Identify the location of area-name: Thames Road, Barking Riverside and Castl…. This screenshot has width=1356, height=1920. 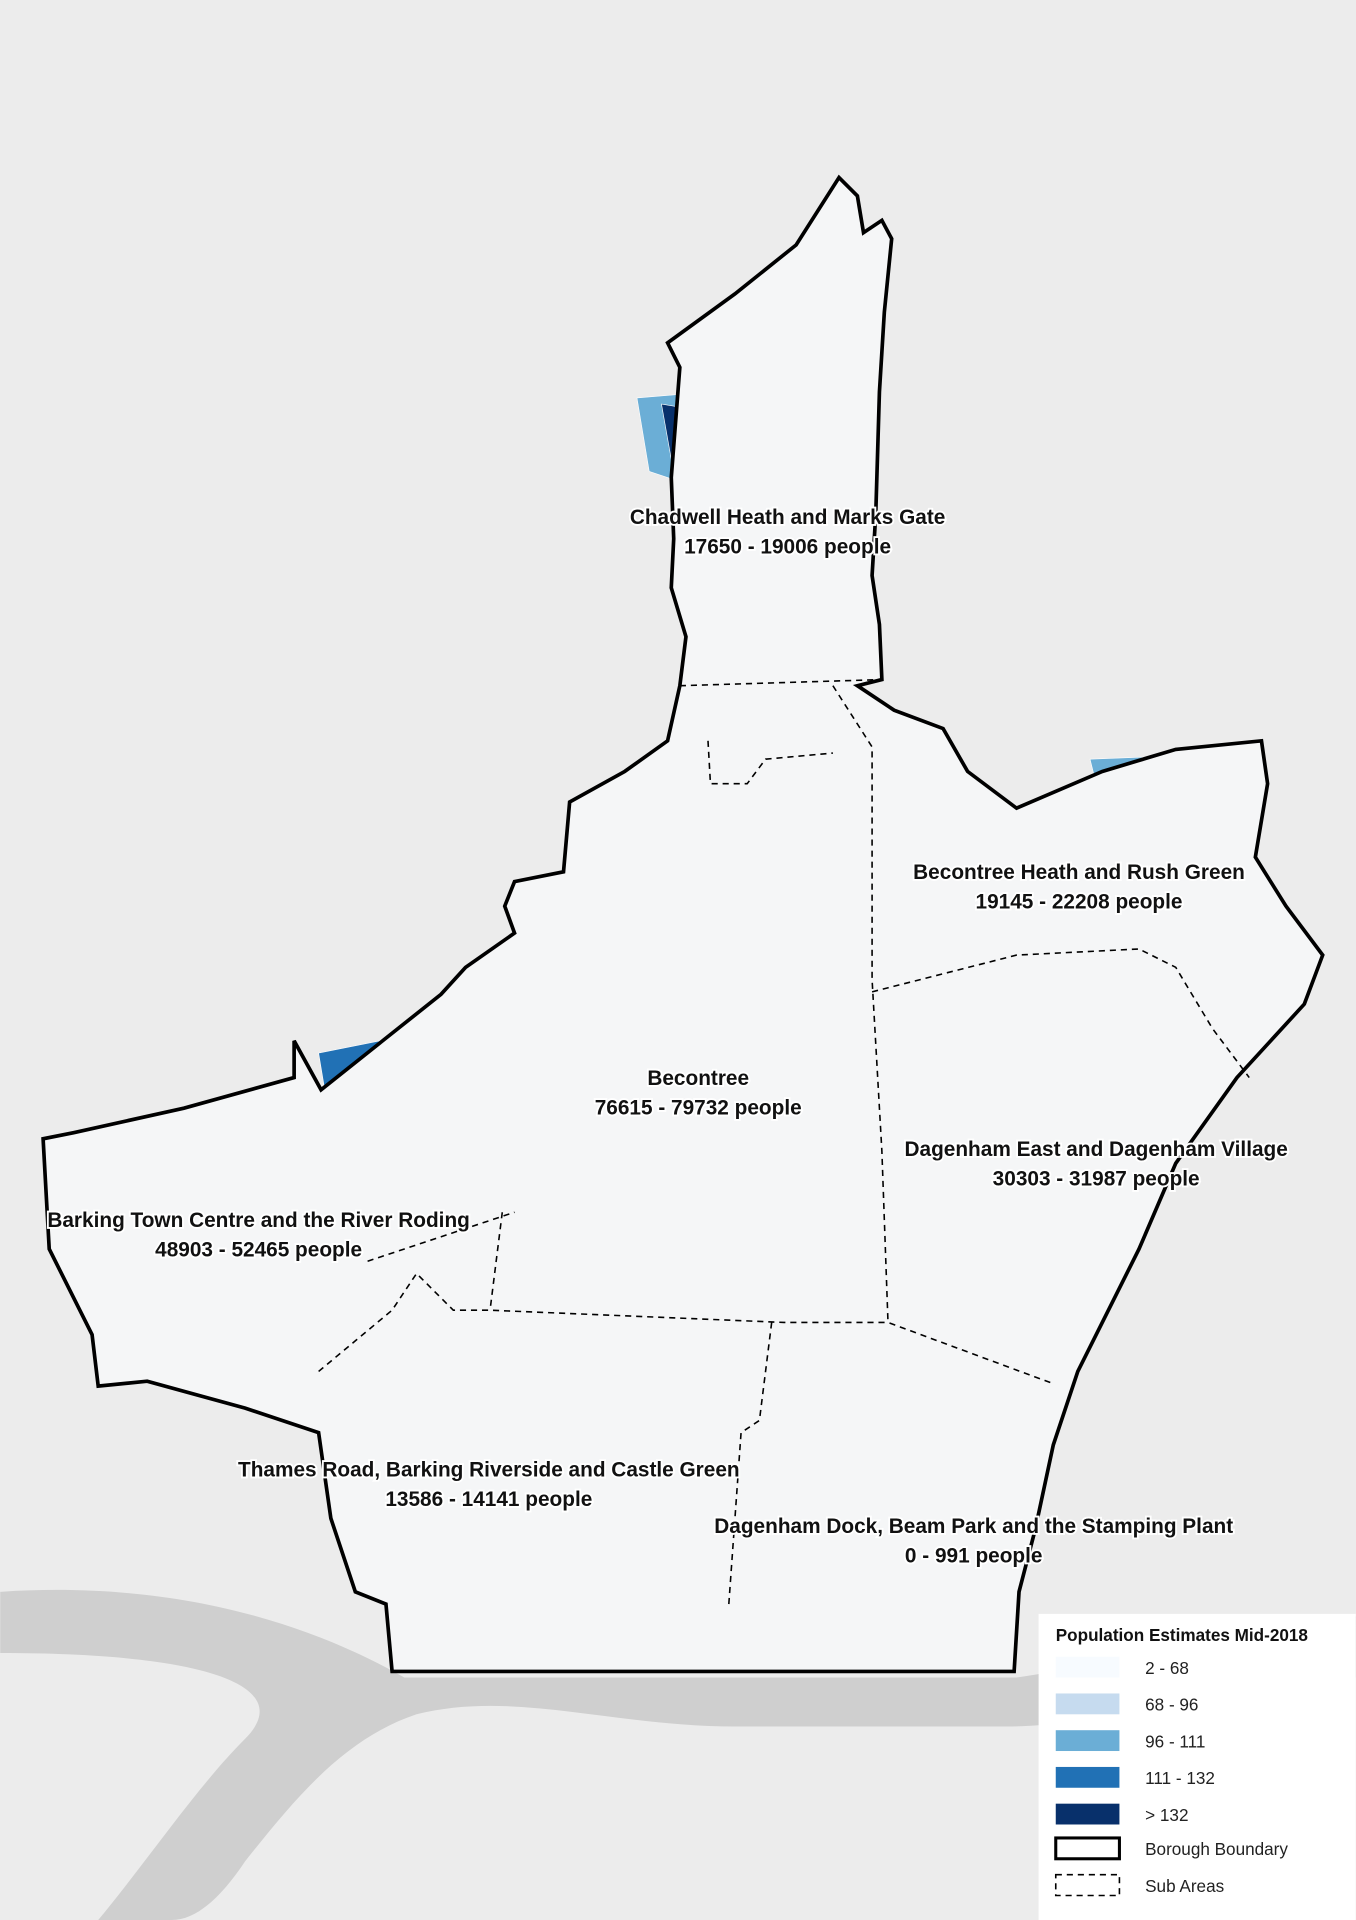
(489, 1470).